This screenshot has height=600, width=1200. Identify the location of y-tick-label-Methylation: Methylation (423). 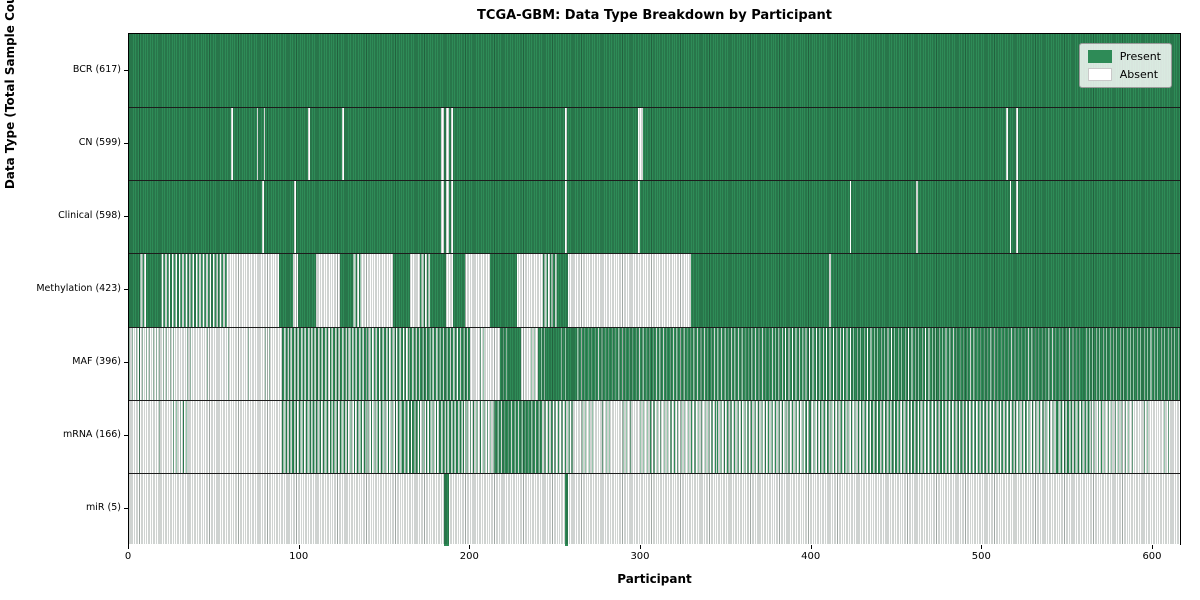
(78, 288).